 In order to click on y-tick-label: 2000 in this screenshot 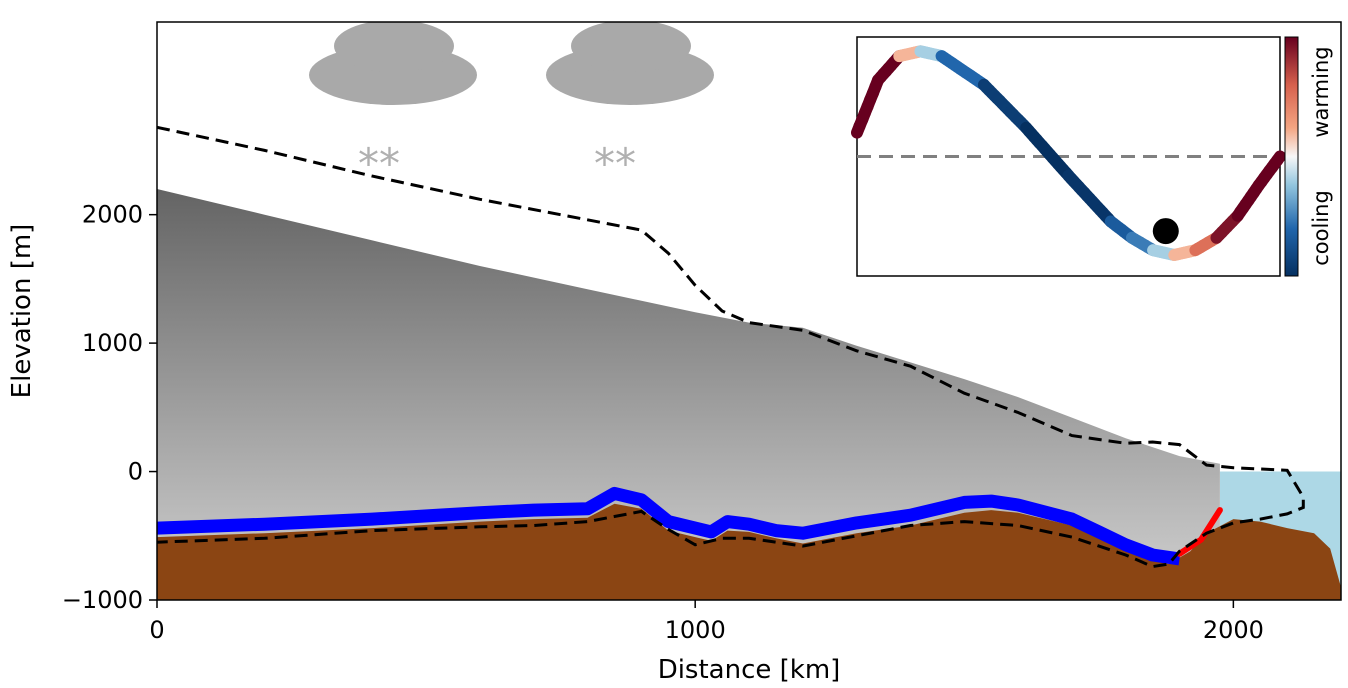, I will do `click(112, 215)`.